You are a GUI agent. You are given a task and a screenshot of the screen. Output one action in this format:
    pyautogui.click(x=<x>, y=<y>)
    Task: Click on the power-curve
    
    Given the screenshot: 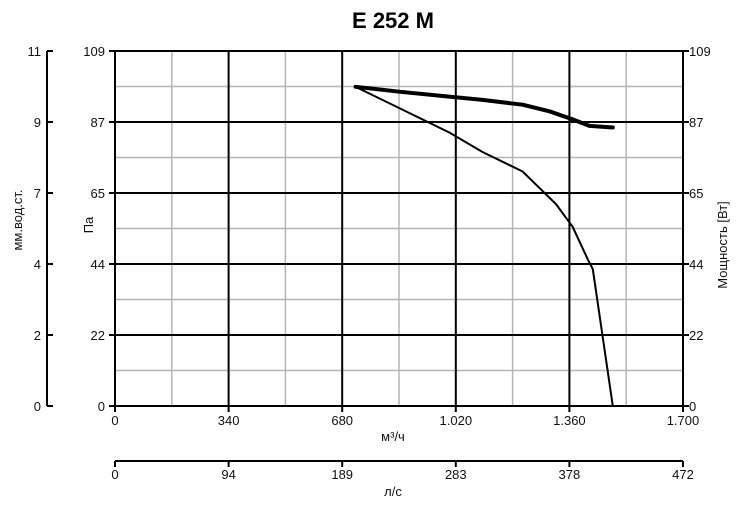 What is the action you would take?
    pyautogui.click(x=484, y=107)
    